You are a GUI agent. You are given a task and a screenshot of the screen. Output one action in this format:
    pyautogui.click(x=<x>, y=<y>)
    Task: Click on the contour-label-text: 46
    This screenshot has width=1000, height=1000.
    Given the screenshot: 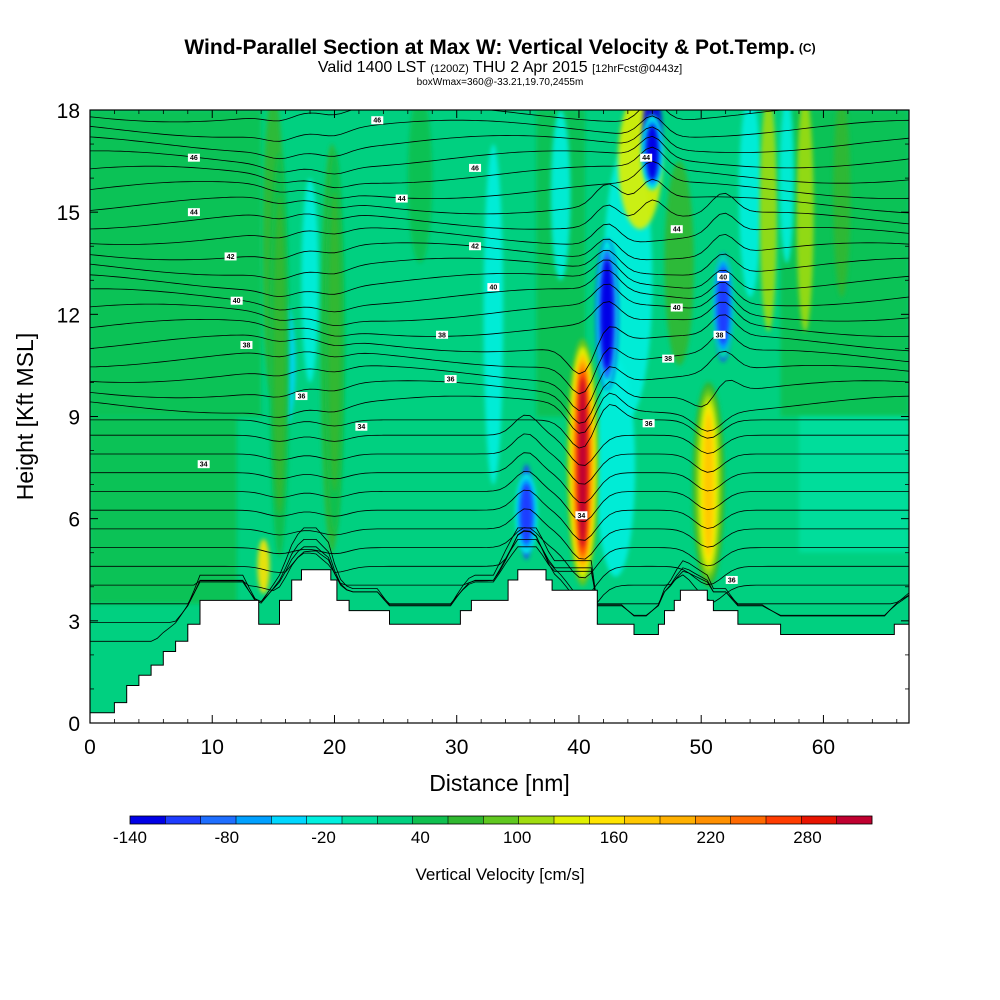 What is the action you would take?
    pyautogui.click(x=194, y=158)
    